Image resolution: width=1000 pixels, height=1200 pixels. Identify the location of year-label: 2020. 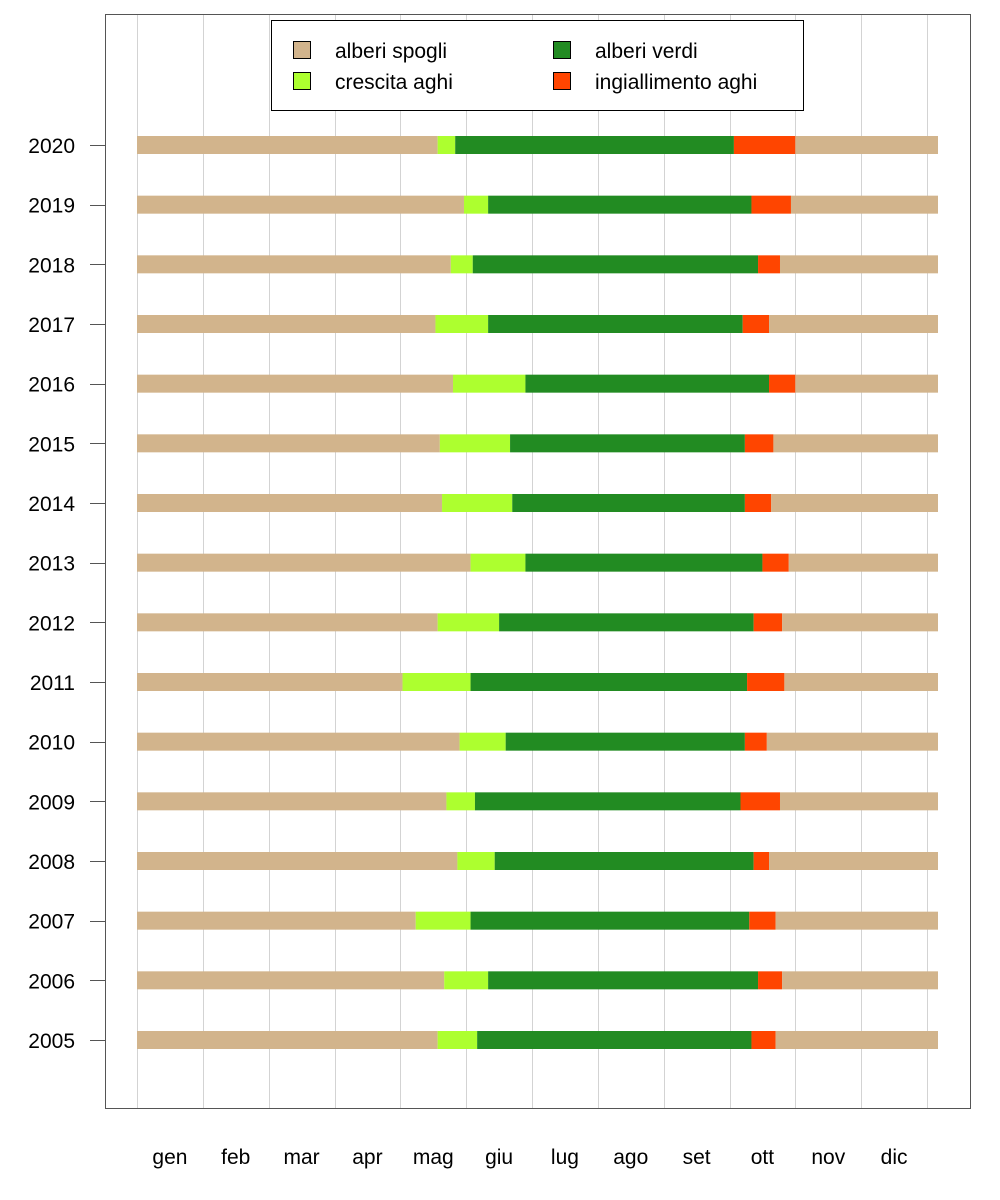
(51, 146).